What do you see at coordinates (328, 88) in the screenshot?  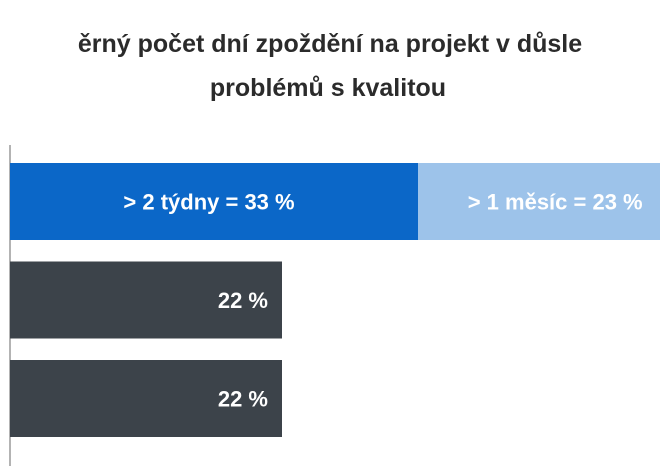 I see `chart-title: problémů s kvalitou` at bounding box center [328, 88].